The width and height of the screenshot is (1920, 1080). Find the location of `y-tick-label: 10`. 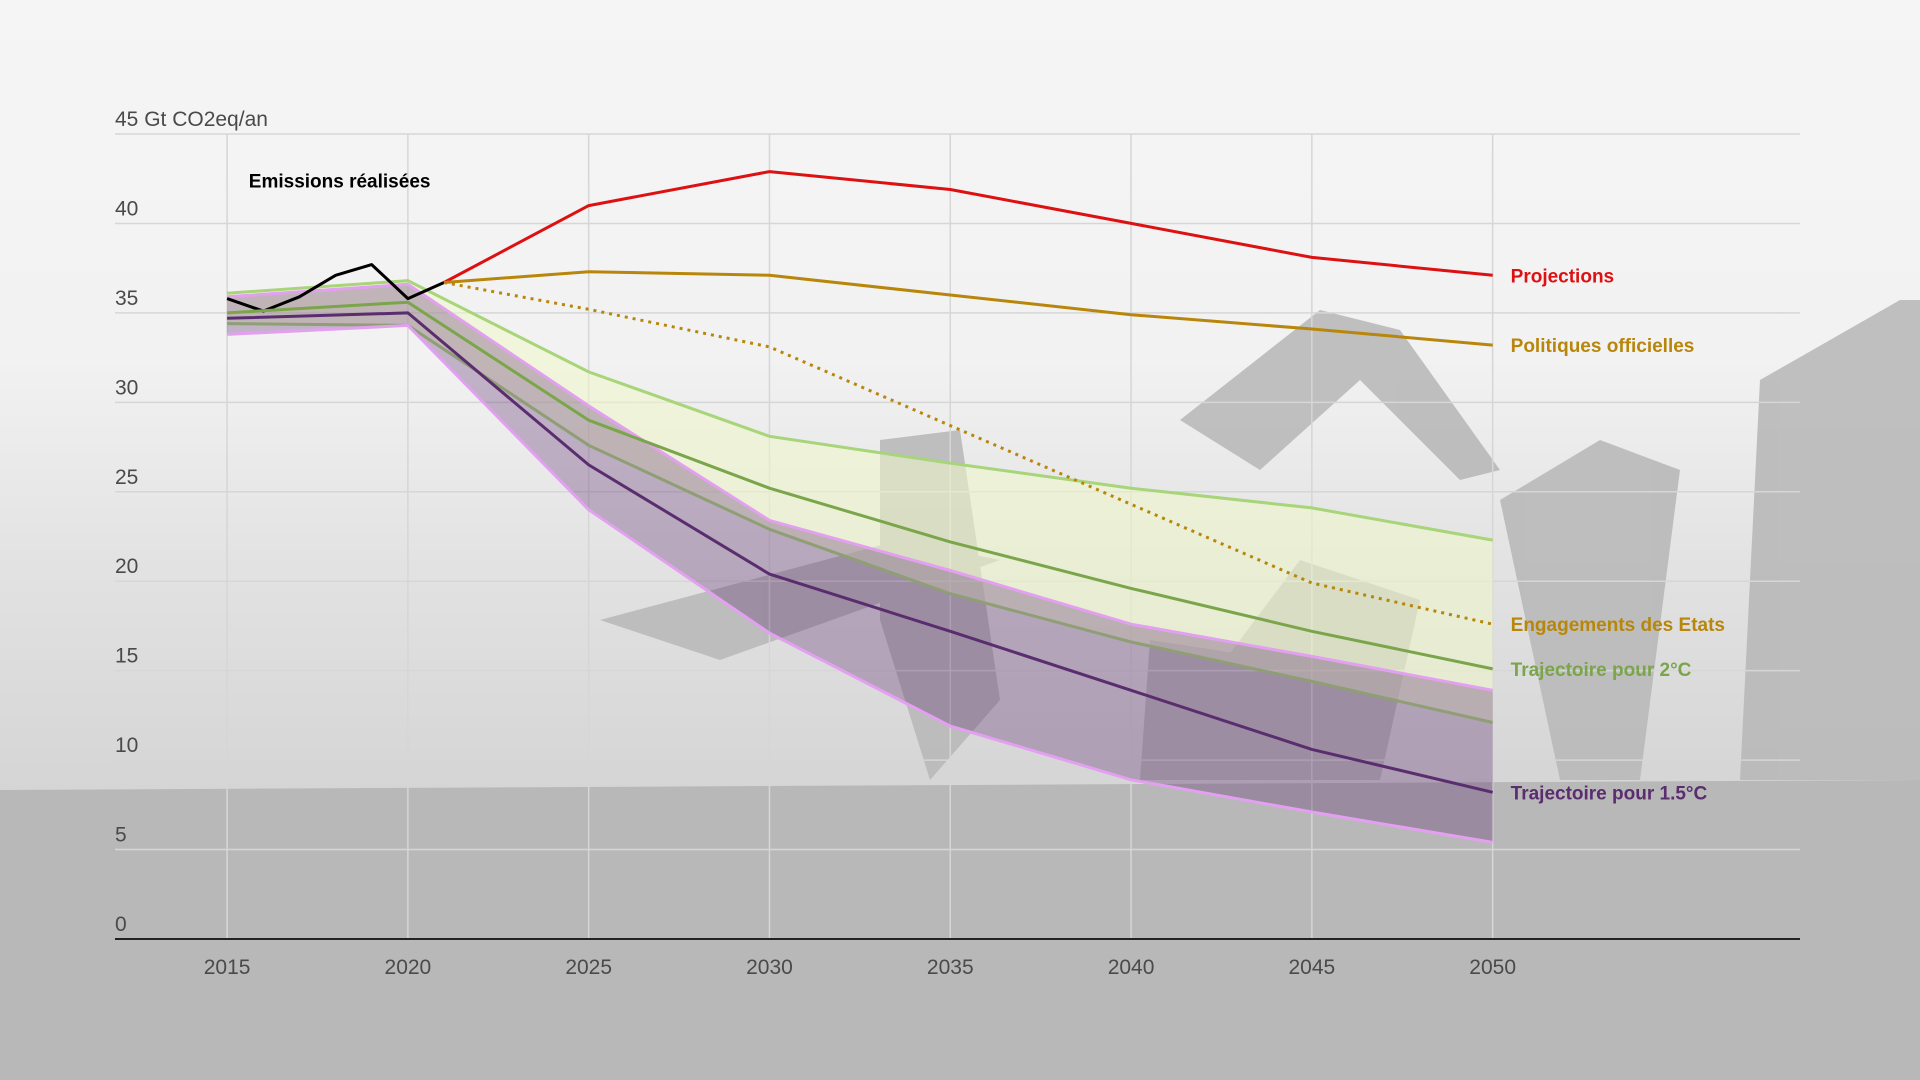

y-tick-label: 10 is located at coordinates (126, 745).